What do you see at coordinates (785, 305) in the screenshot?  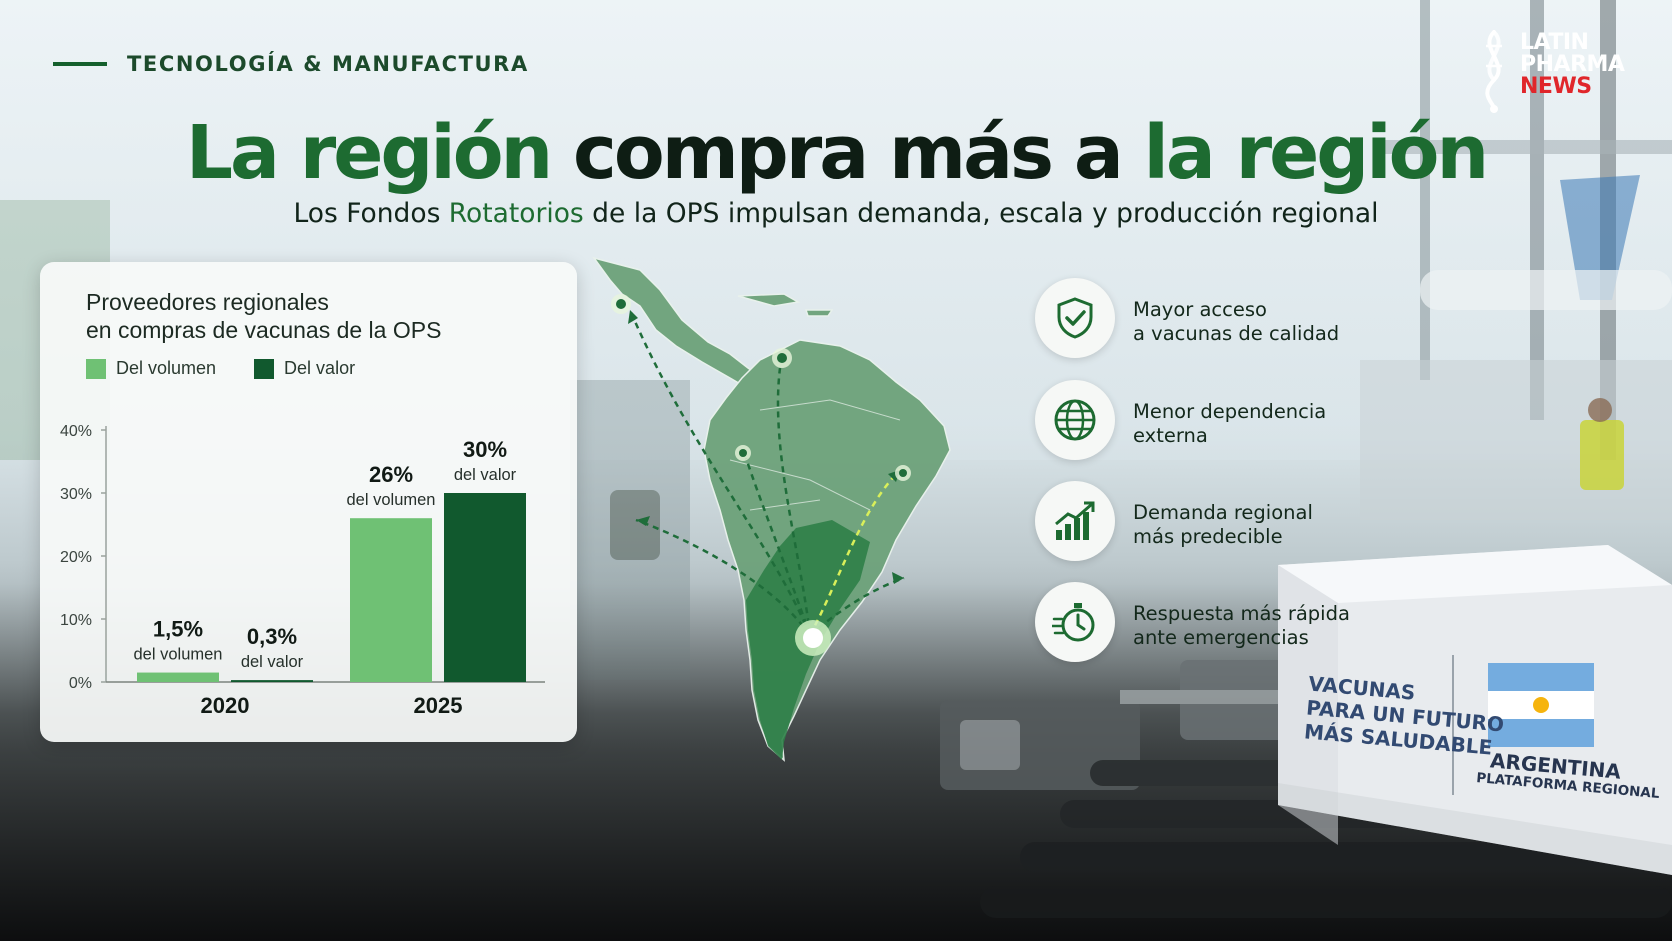 I see `caribbean-shape` at bounding box center [785, 305].